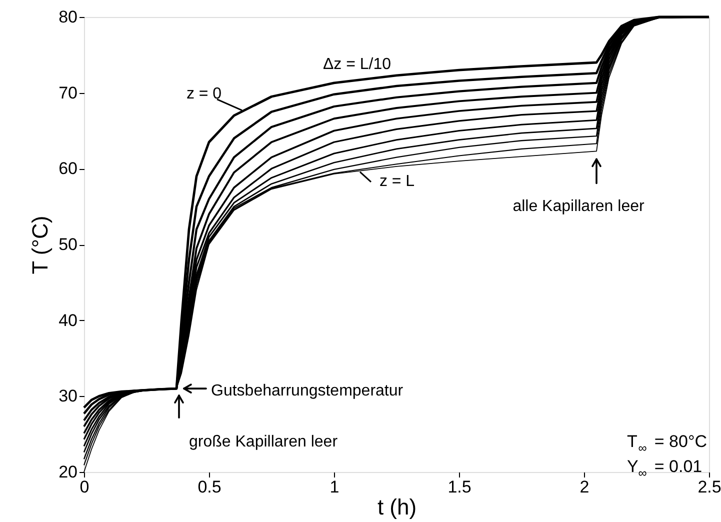  I want to click on annotation: große Kapillaren leer, so click(263, 442).